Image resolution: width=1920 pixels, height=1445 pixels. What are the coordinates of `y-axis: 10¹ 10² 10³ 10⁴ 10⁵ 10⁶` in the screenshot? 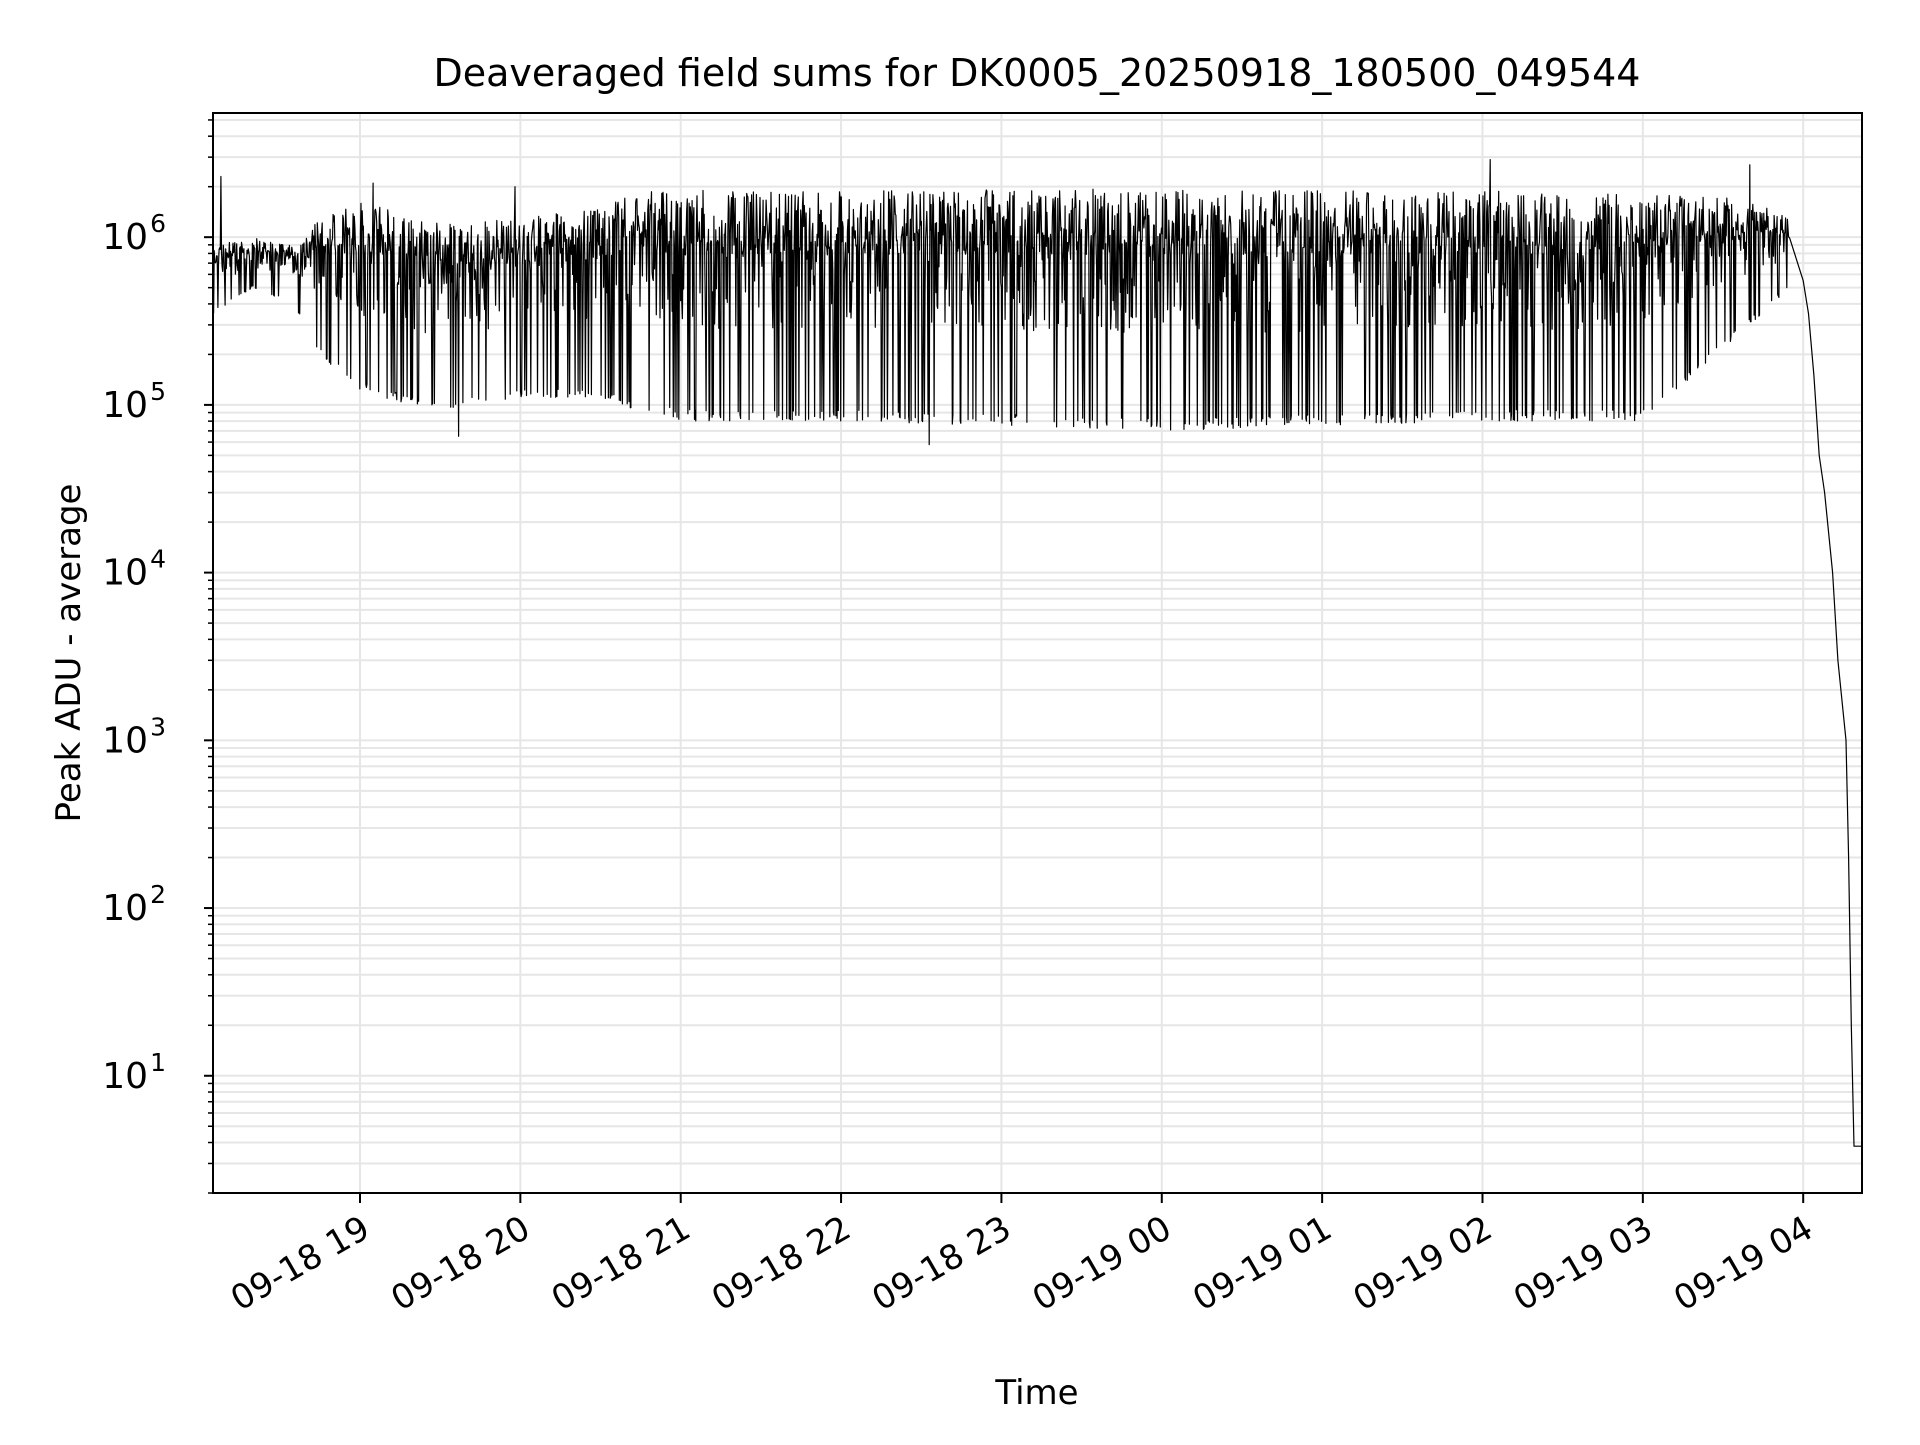 It's located at (157, 656).